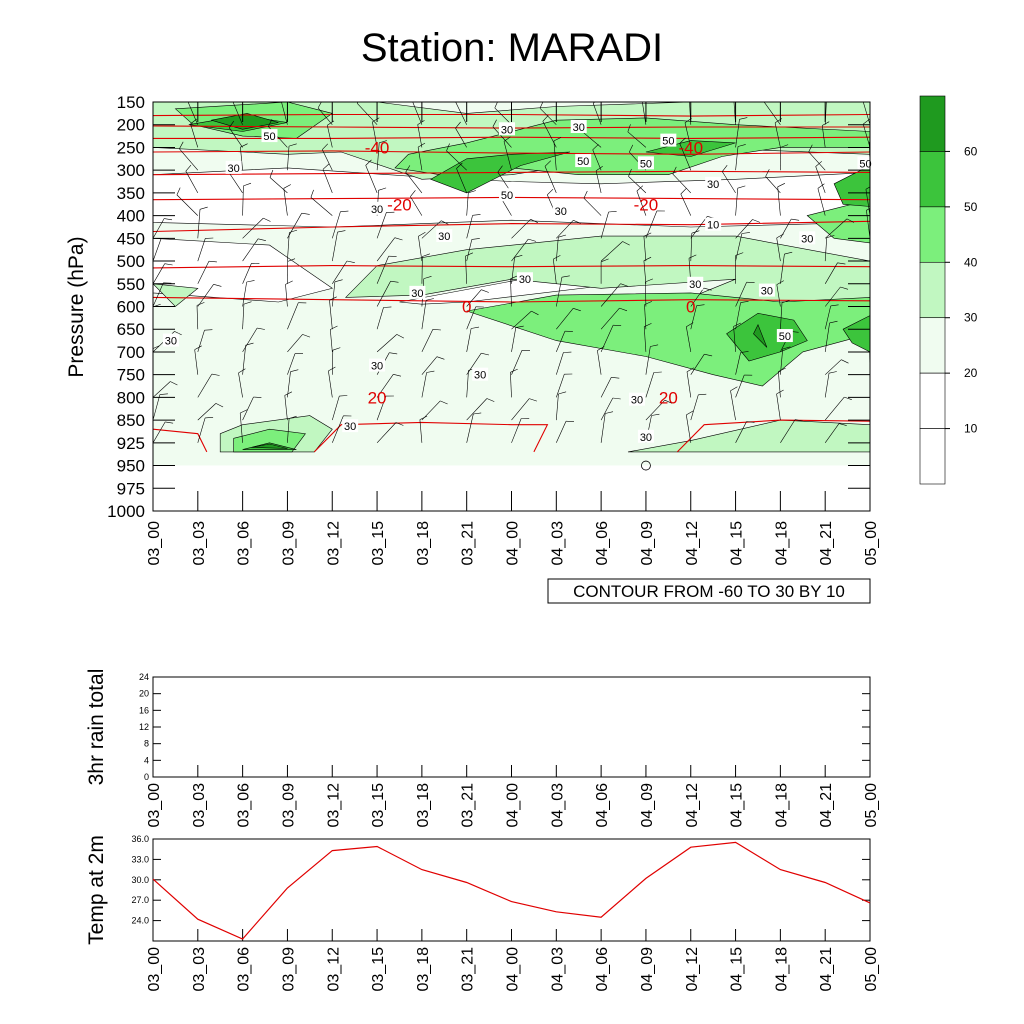 This screenshot has width=1024, height=1024. Describe the element at coordinates (244, 805) in the screenshot. I see `x-tick-label: 03_06` at that location.